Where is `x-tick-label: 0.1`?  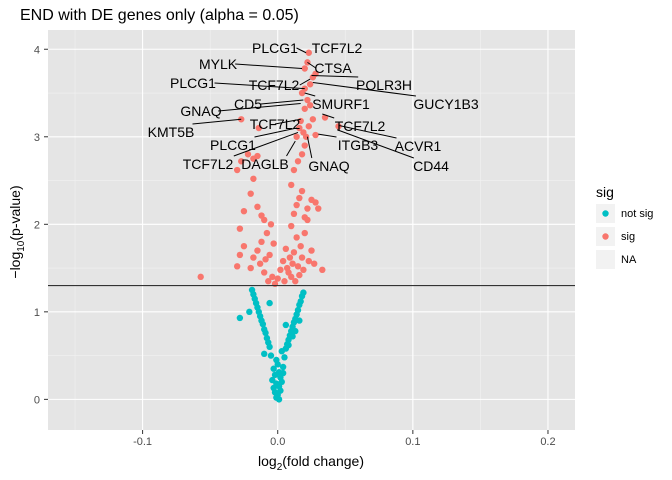
x-tick-label: 0.1 is located at coordinates (412, 442).